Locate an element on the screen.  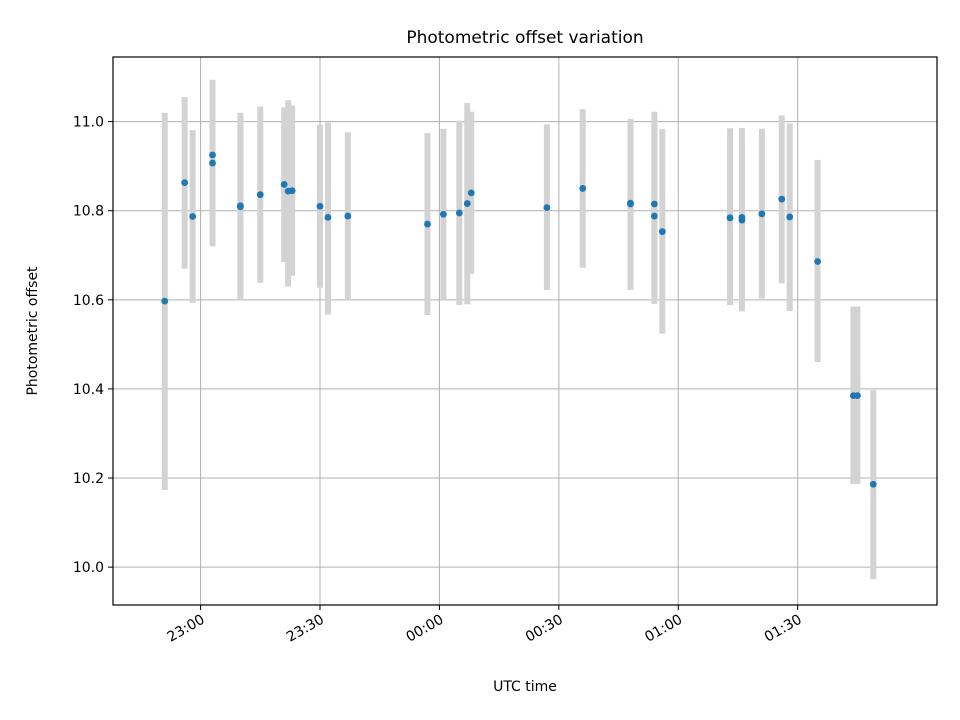
y-tick-label: 10.8 is located at coordinates (88, 212).